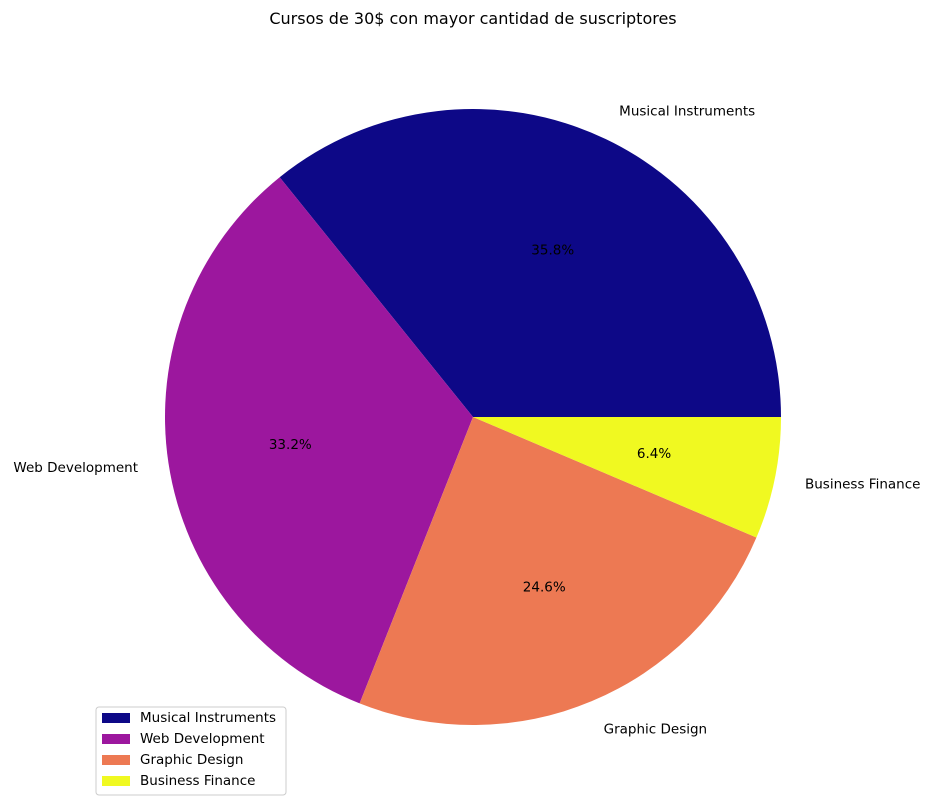 This screenshot has width=933, height=812. Describe the element at coordinates (862, 485) in the screenshot. I see `slice-label-business-finance: Business Finance` at that location.